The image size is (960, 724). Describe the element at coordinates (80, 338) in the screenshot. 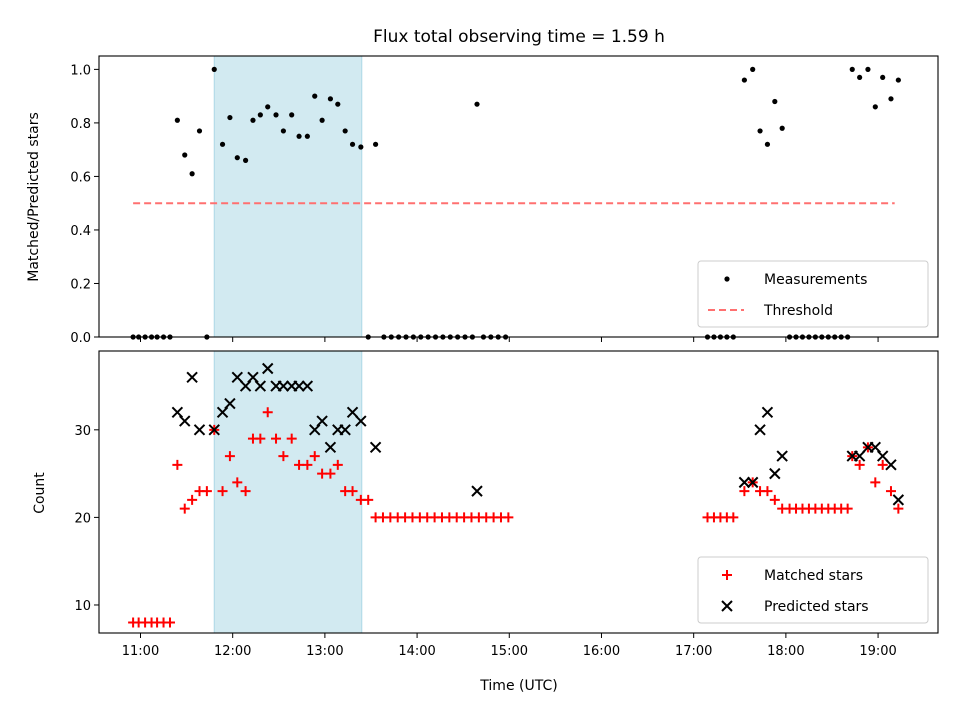

I see `y-tick-label: 0.0` at that location.